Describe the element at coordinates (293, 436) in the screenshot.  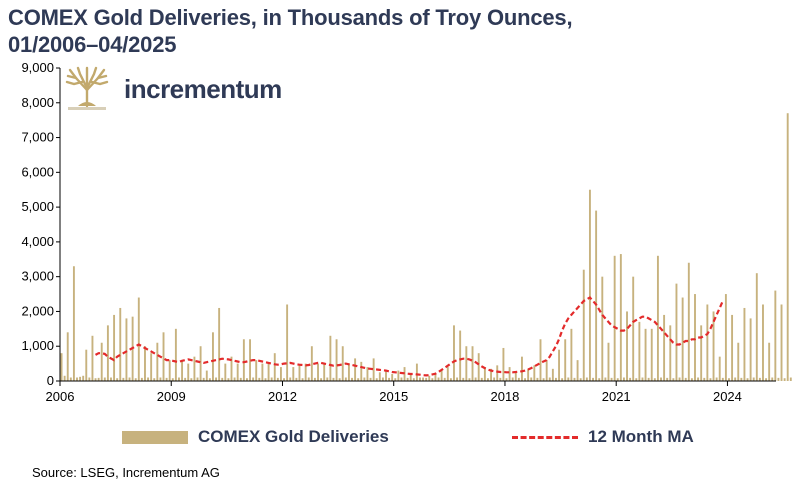
I see `legend-label-deliveries: COMEX Gold Deliveries` at that location.